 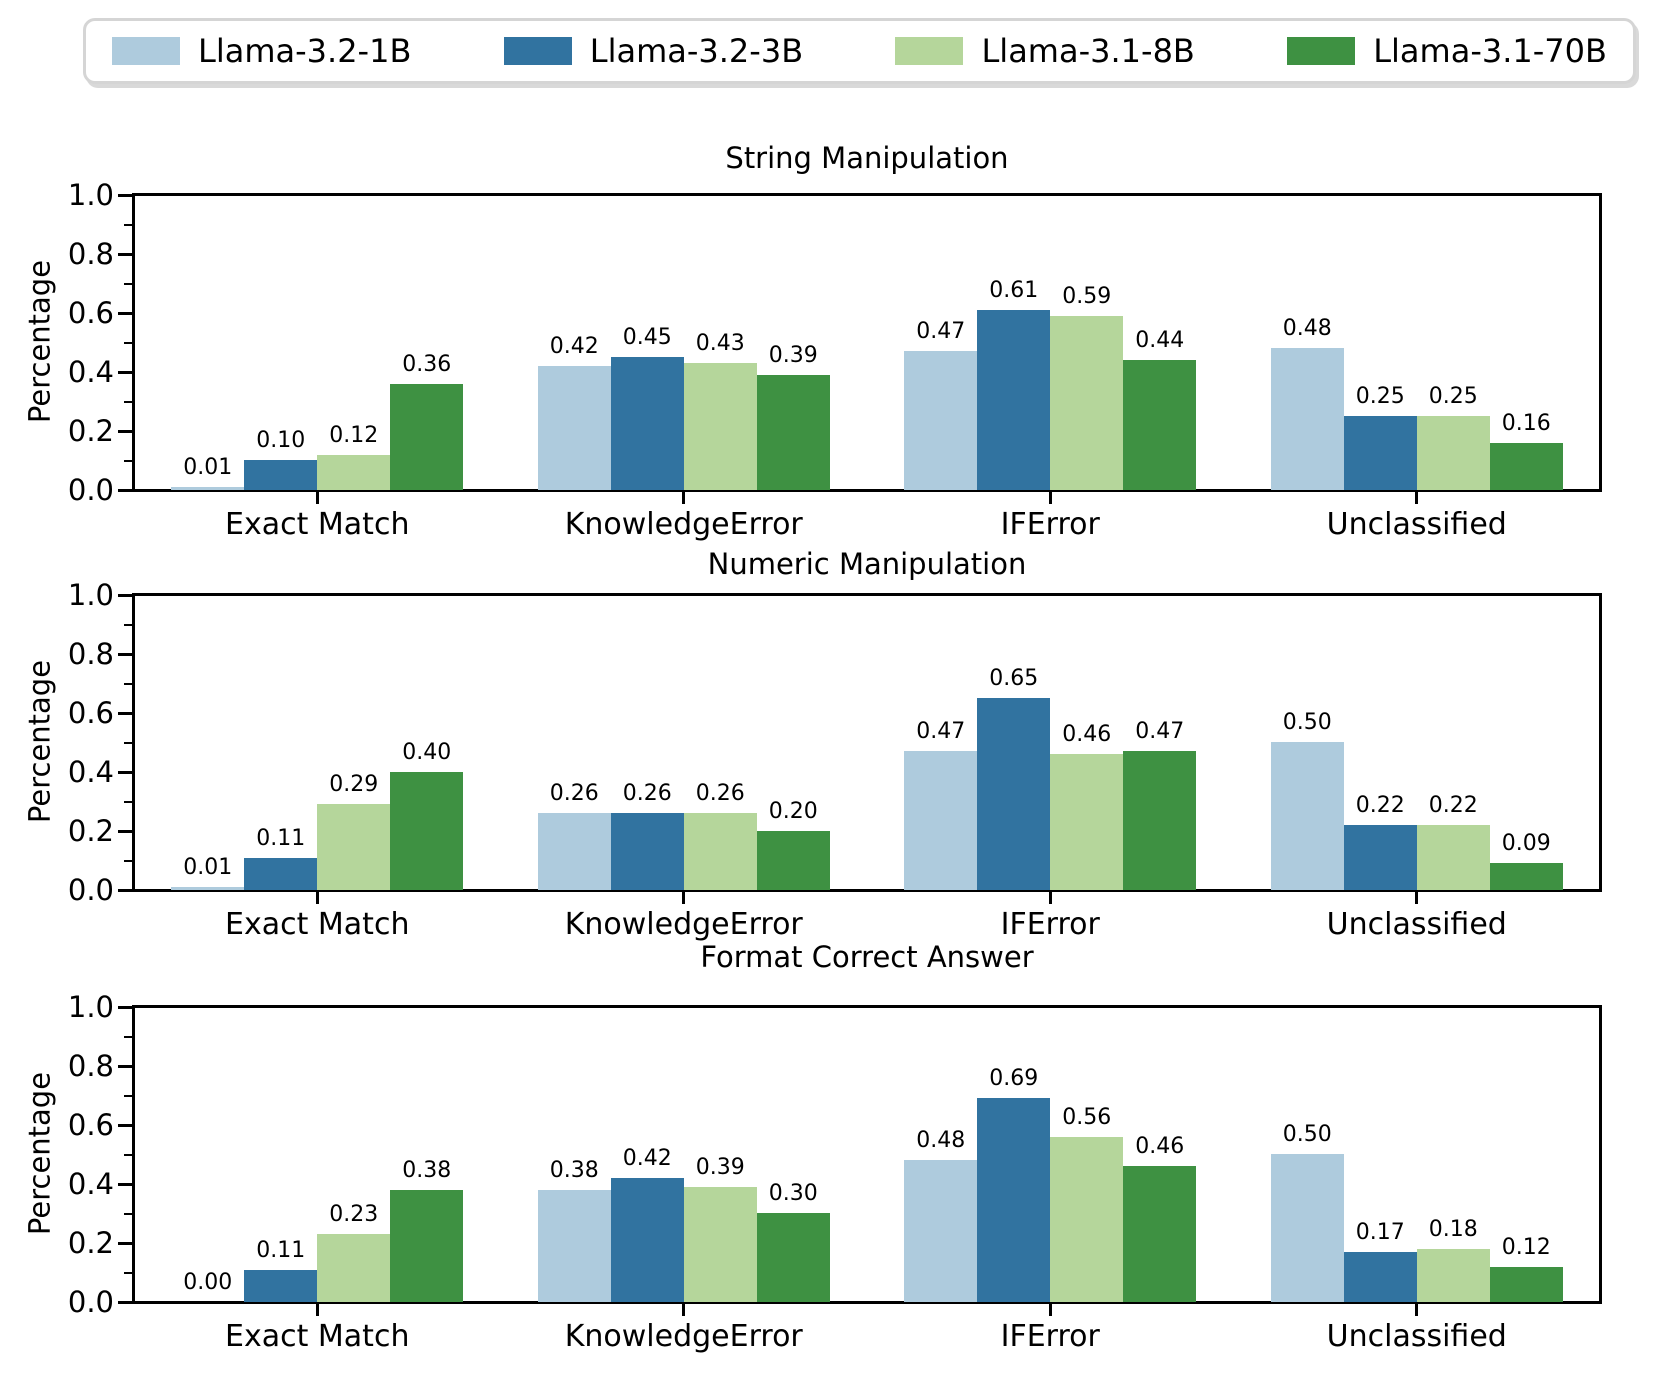 I want to click on legend-item: Llama-3.2-1B, so click(x=261, y=51).